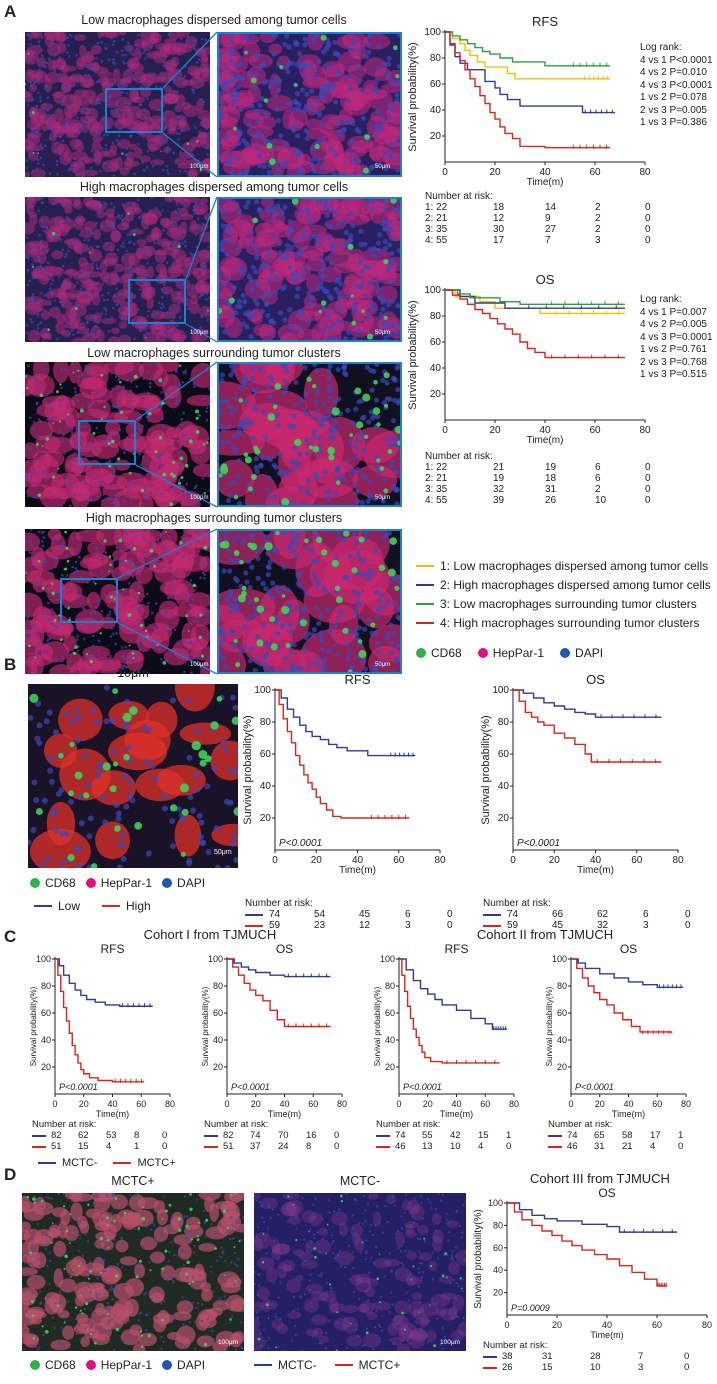 This screenshot has width=717, height=1384. What do you see at coordinates (279, 968) in the screenshot?
I see `km-curve-MCTC-` at bounding box center [279, 968].